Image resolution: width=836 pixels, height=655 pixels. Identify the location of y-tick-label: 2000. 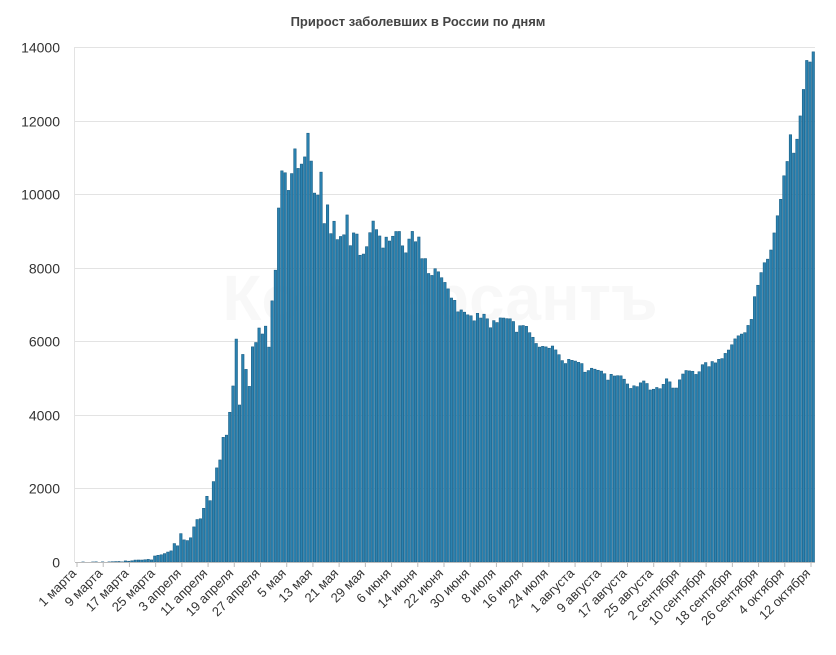
(44, 489).